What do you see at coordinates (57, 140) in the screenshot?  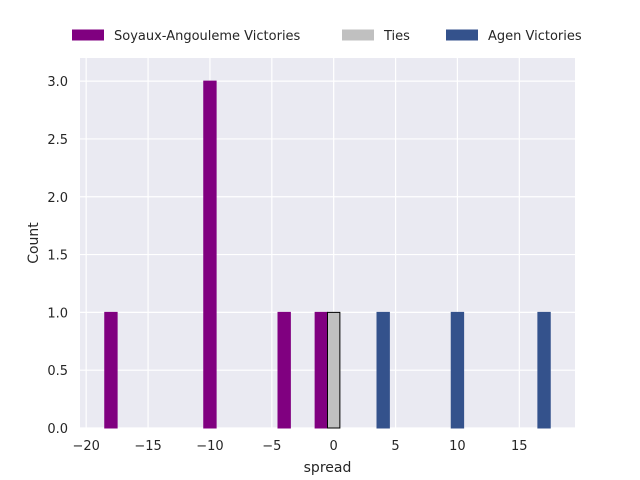 I see `y-tick-label: 2.5` at bounding box center [57, 140].